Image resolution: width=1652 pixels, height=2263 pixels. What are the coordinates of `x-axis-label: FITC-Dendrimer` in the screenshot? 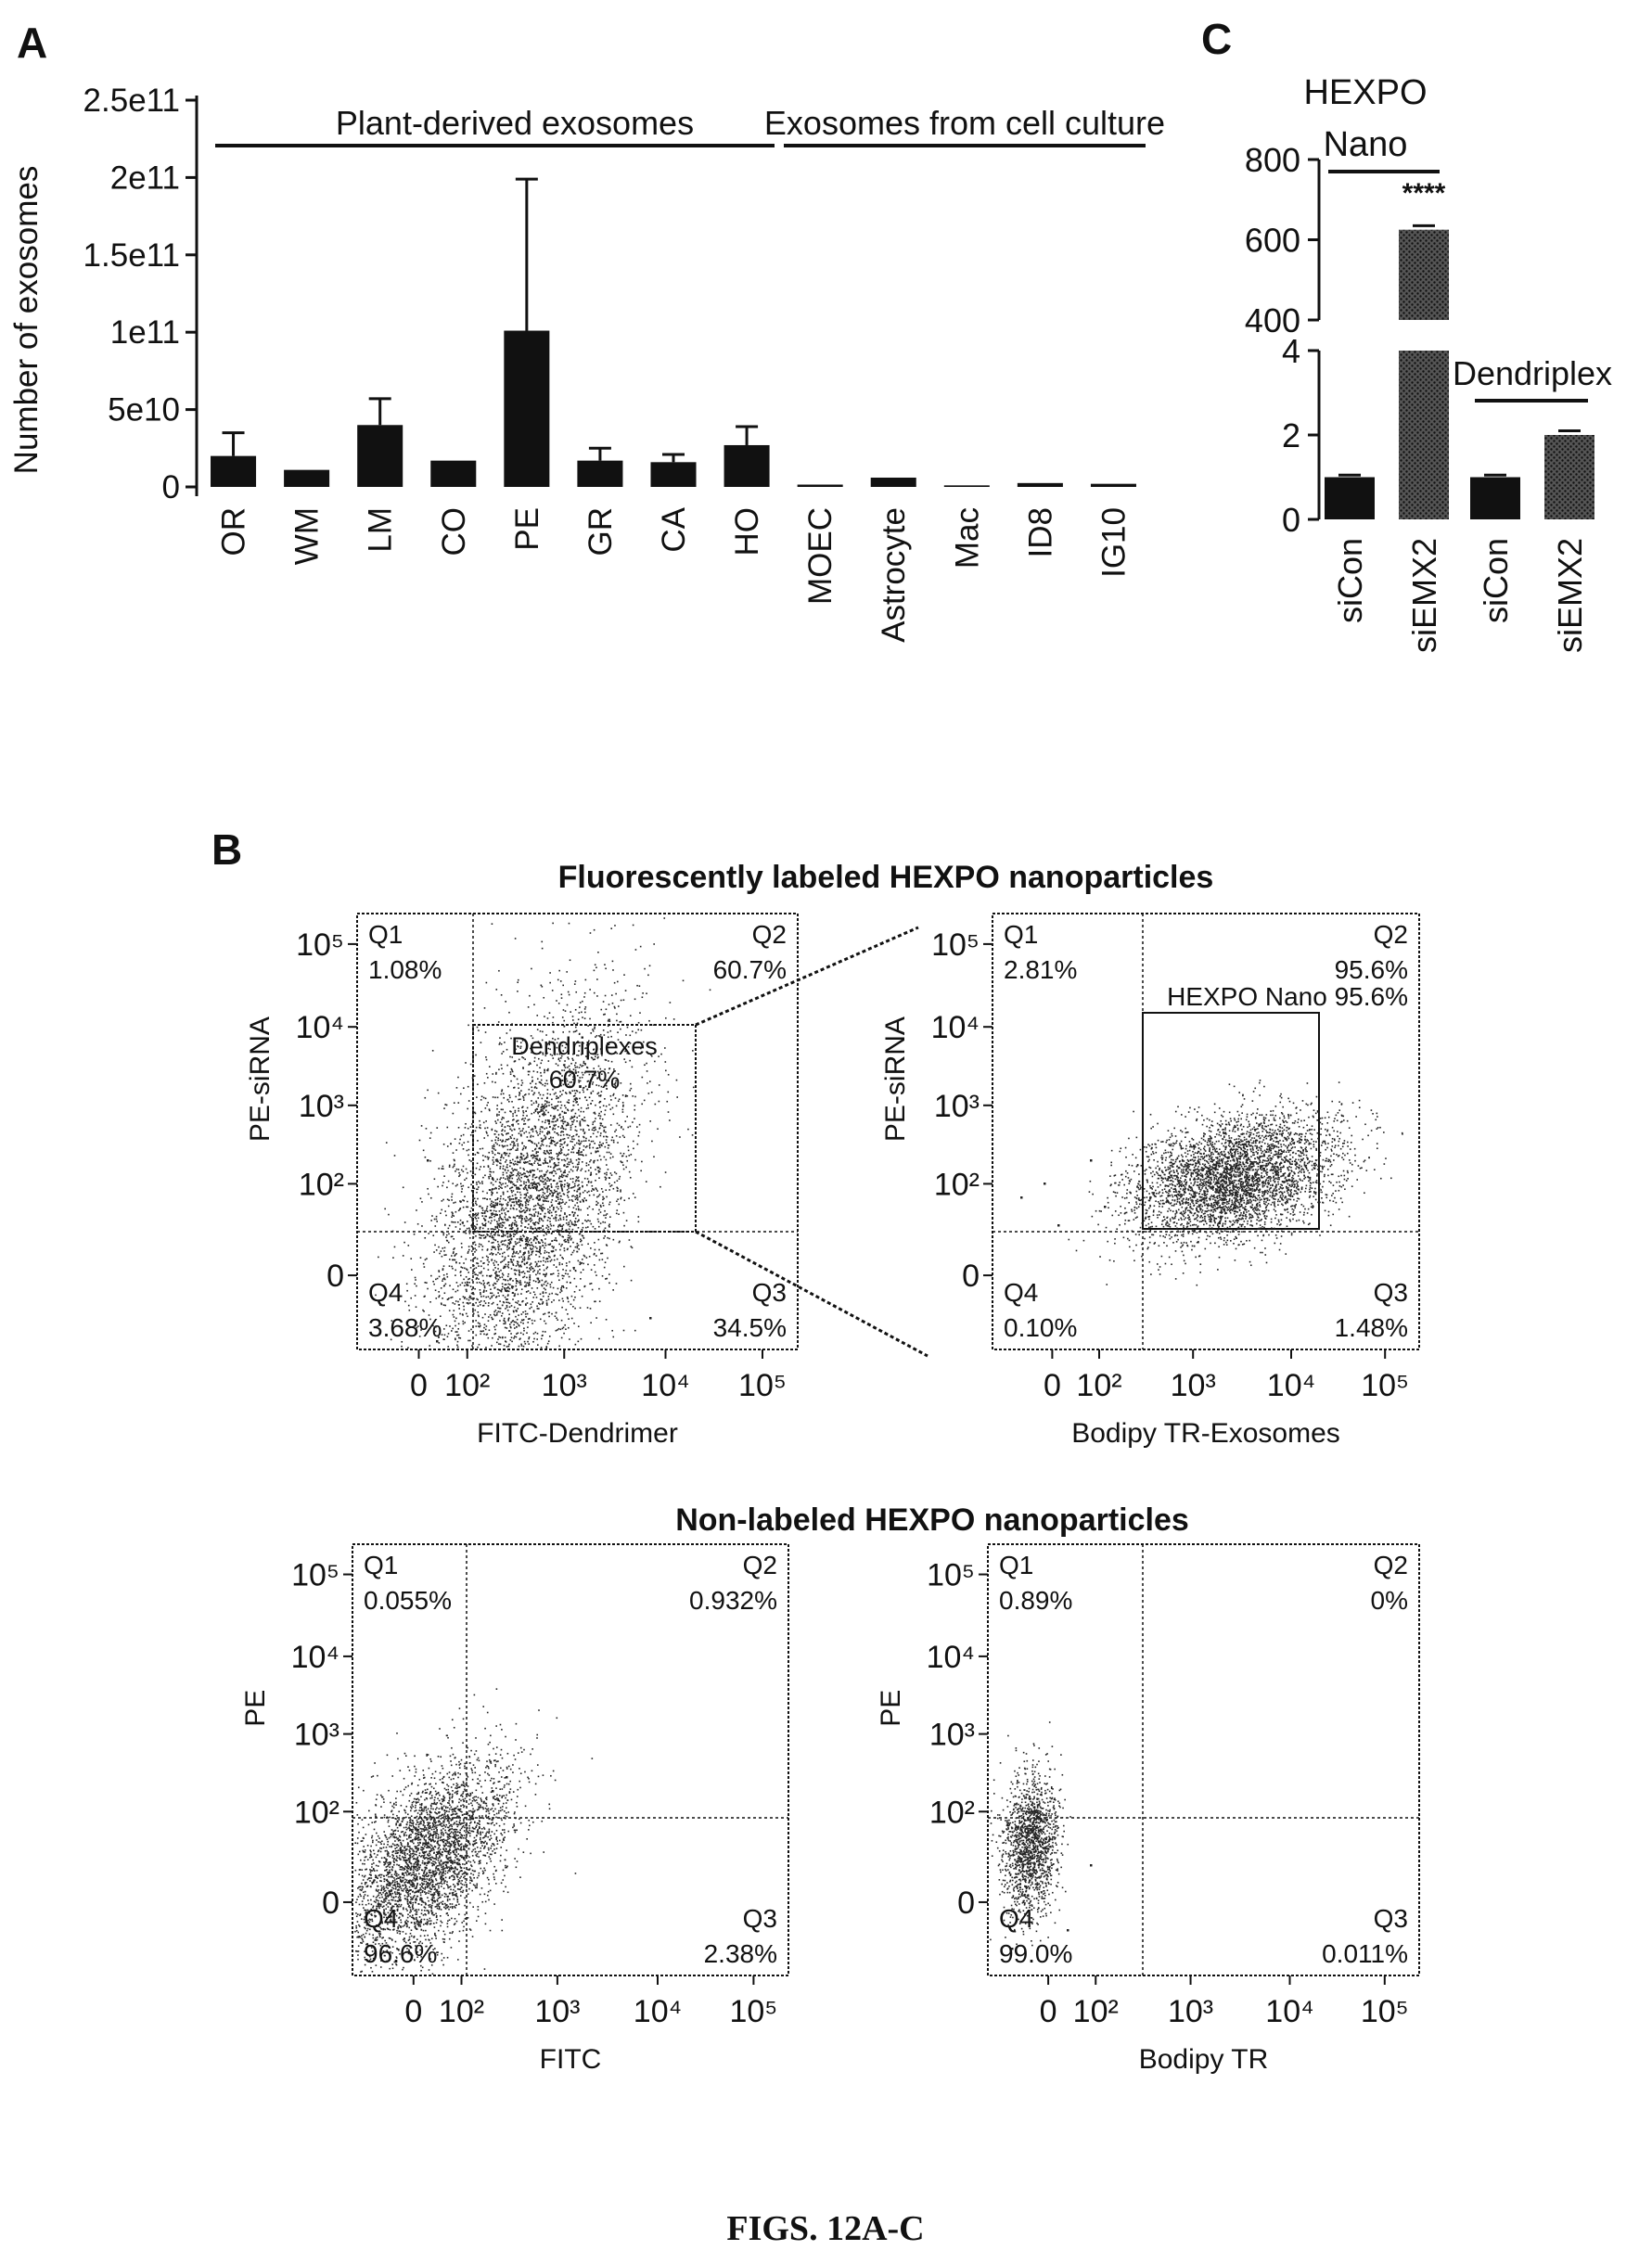 It's located at (577, 1433).